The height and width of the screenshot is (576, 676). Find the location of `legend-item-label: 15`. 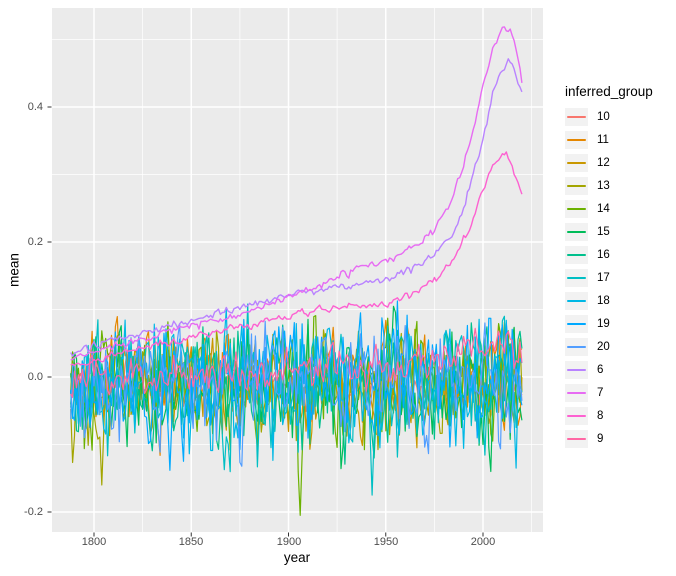

legend-item-label: 15 is located at coordinates (603, 232).